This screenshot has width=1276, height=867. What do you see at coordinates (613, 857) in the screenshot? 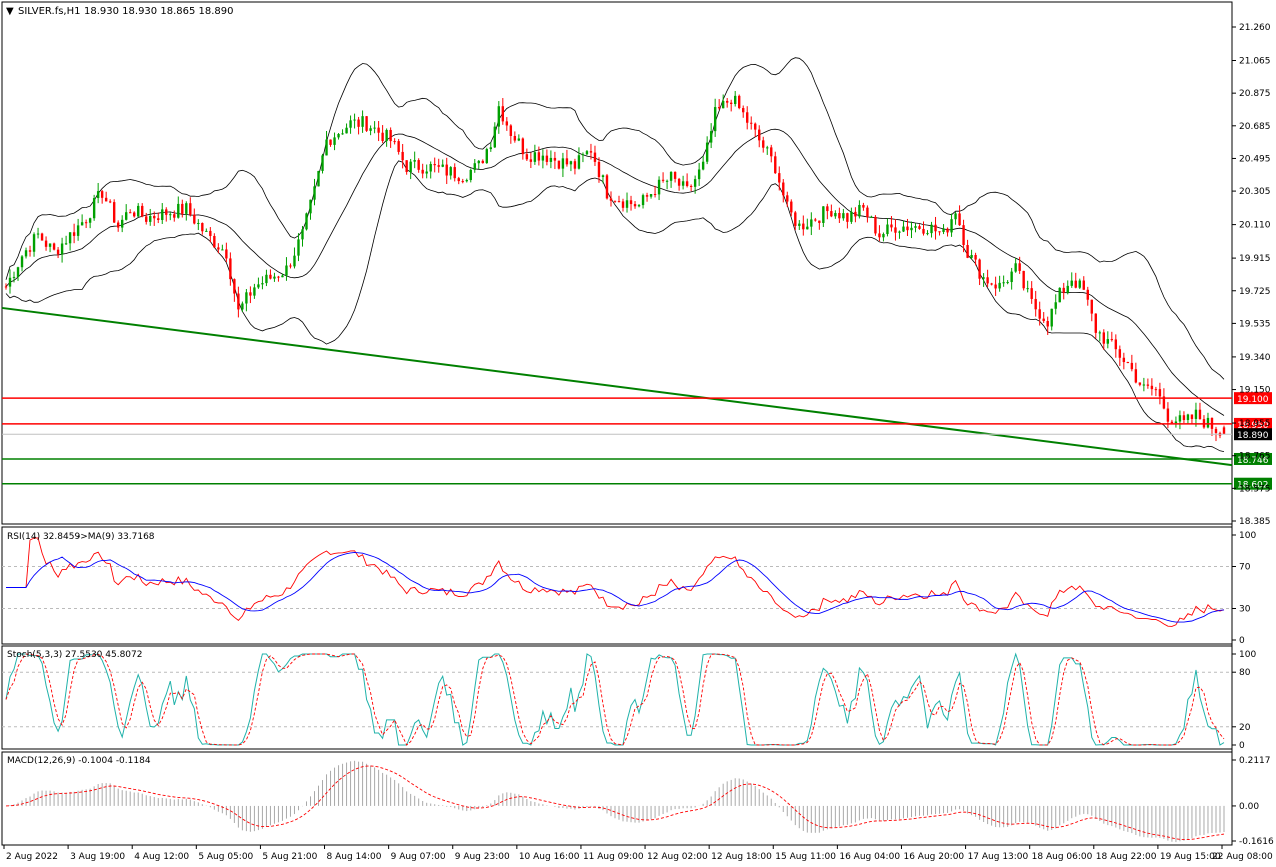
I see `time-tick-label: 11 Aug 09:00` at bounding box center [613, 857].